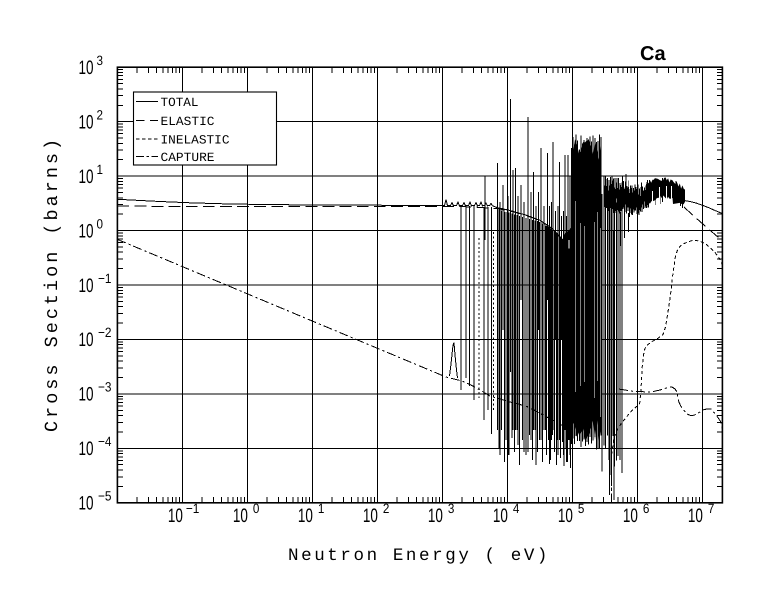 The image size is (780, 590). I want to click on svg-text: 4, so click(516, 508).